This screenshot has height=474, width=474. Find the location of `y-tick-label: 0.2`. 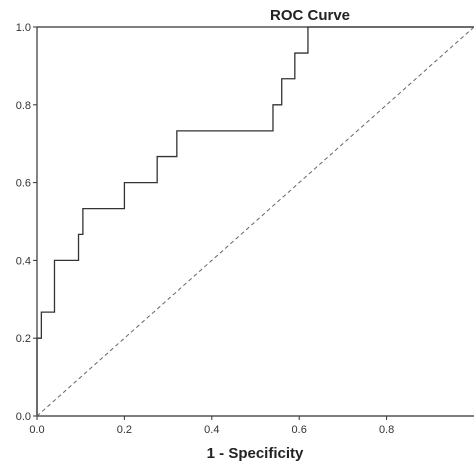

y-tick-label: 0.2 is located at coordinates (23, 339).